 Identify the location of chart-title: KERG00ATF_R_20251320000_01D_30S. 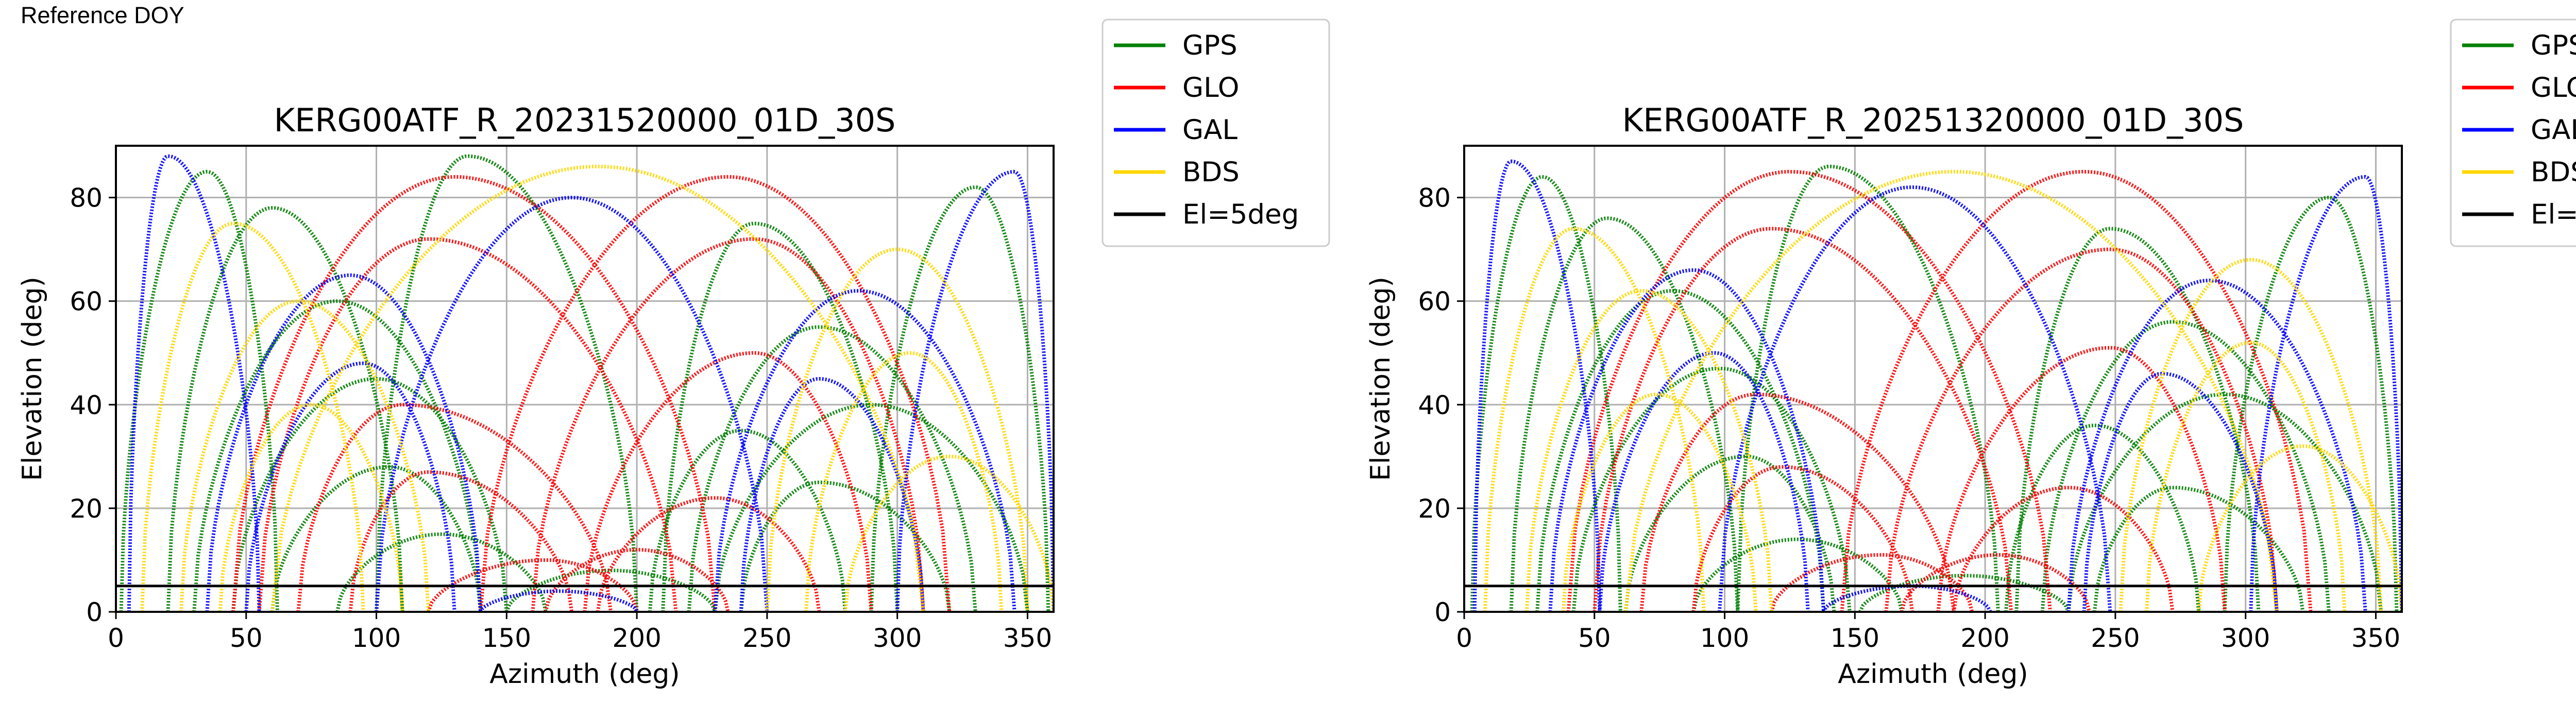
(1933, 120).